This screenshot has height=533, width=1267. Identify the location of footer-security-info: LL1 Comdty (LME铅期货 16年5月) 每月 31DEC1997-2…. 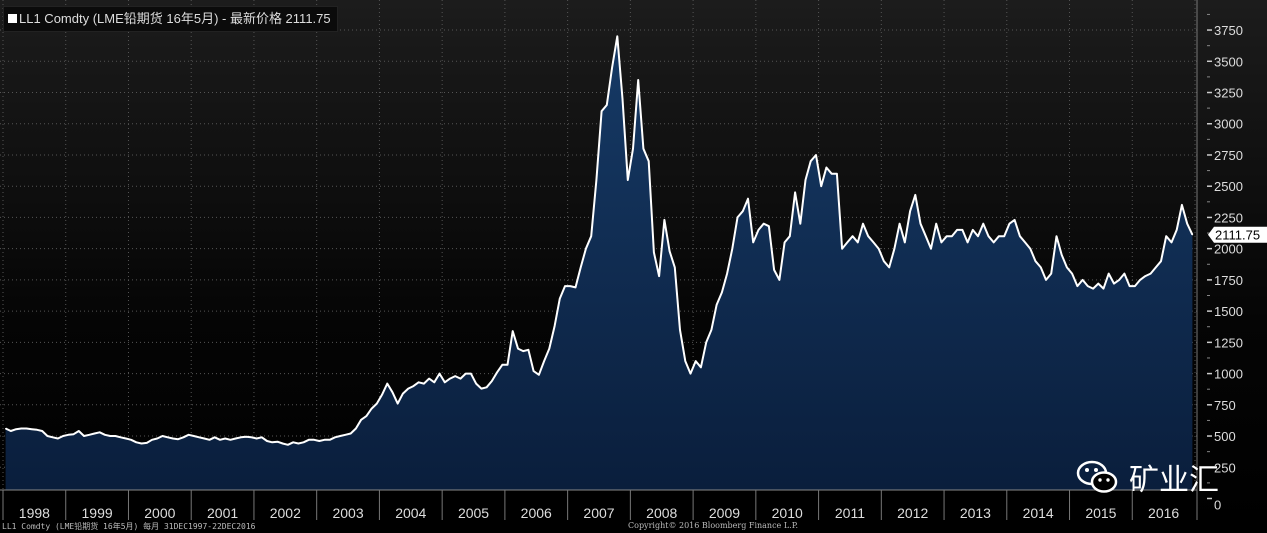
(129, 526).